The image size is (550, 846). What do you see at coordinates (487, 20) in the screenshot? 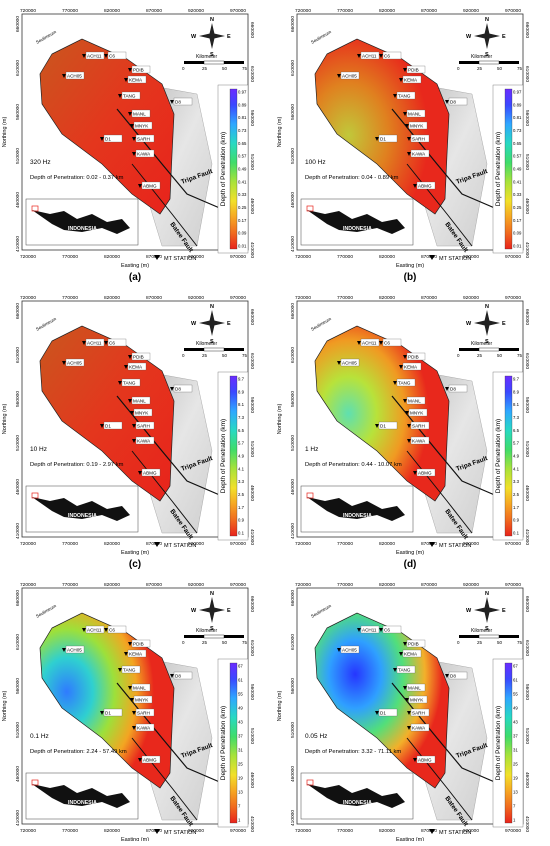
I see `compass-north: N` at bounding box center [487, 20].